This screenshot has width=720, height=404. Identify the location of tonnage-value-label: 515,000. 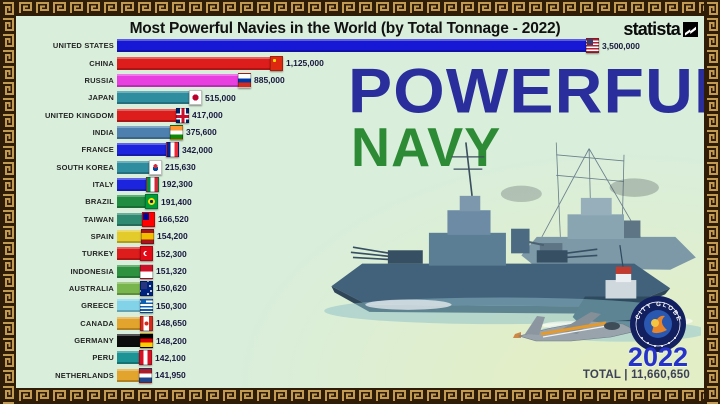
(220, 97).